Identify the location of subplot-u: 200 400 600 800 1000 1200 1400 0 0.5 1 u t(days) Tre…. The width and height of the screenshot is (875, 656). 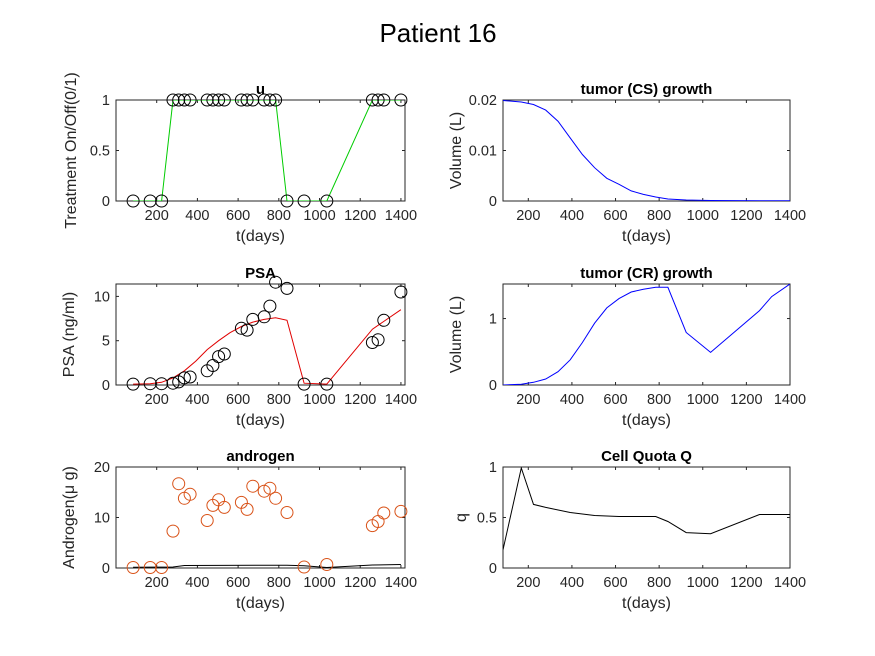
(240, 158).